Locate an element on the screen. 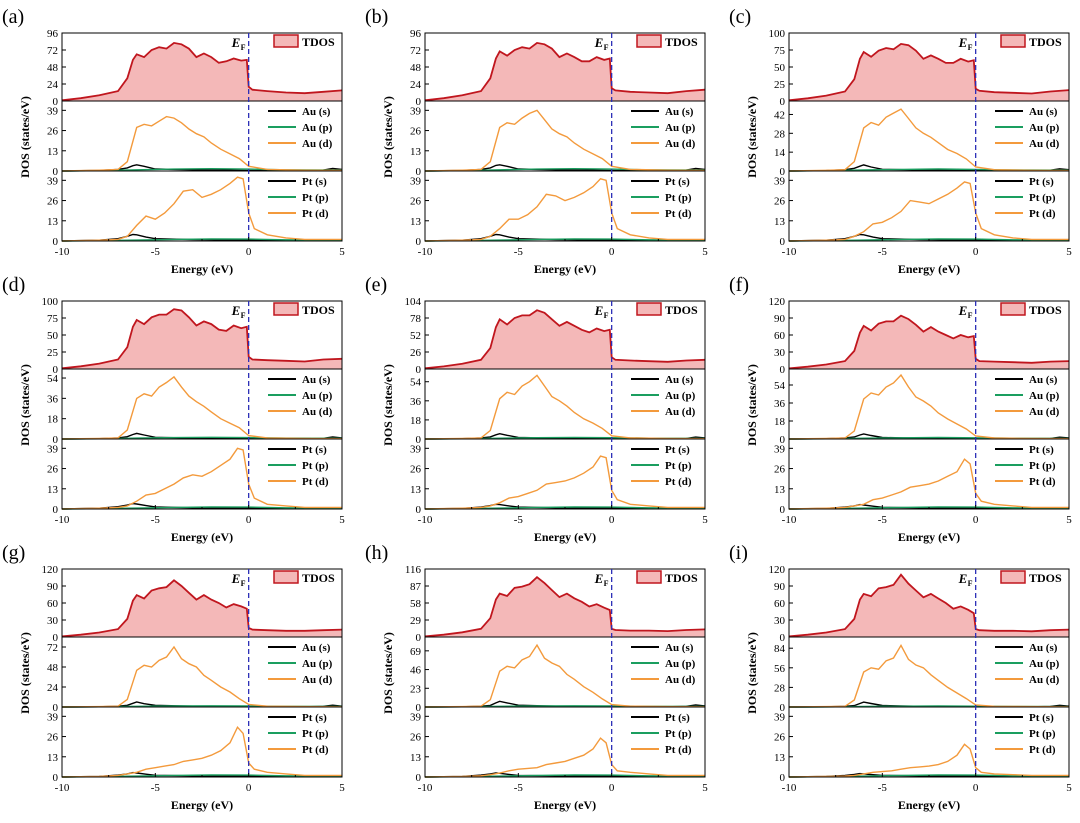  legend-label: Au (s) is located at coordinates (316, 380).